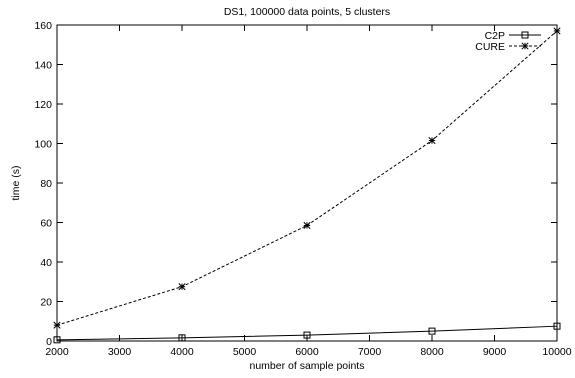 This screenshot has height=378, width=575. Describe the element at coordinates (525, 35) in the screenshot. I see `legend-marker-c2p` at that location.